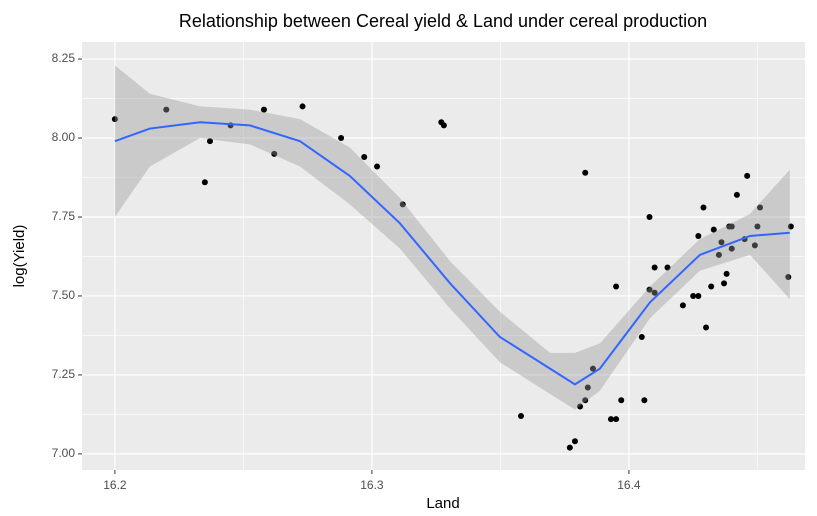 The height and width of the screenshot is (516, 817). I want to click on y-tick-label: 8.00, so click(64, 137).